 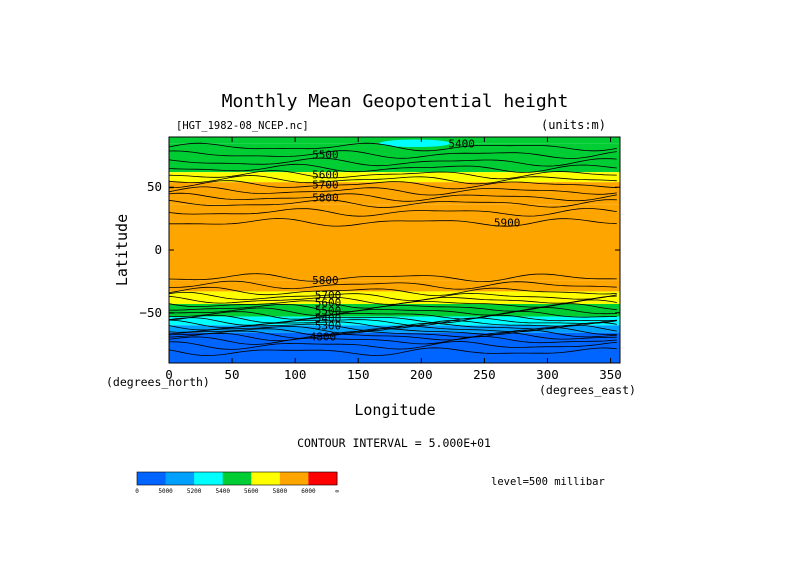 What do you see at coordinates (325, 280) in the screenshot?
I see `contour-label-6: 5800` at bounding box center [325, 280].